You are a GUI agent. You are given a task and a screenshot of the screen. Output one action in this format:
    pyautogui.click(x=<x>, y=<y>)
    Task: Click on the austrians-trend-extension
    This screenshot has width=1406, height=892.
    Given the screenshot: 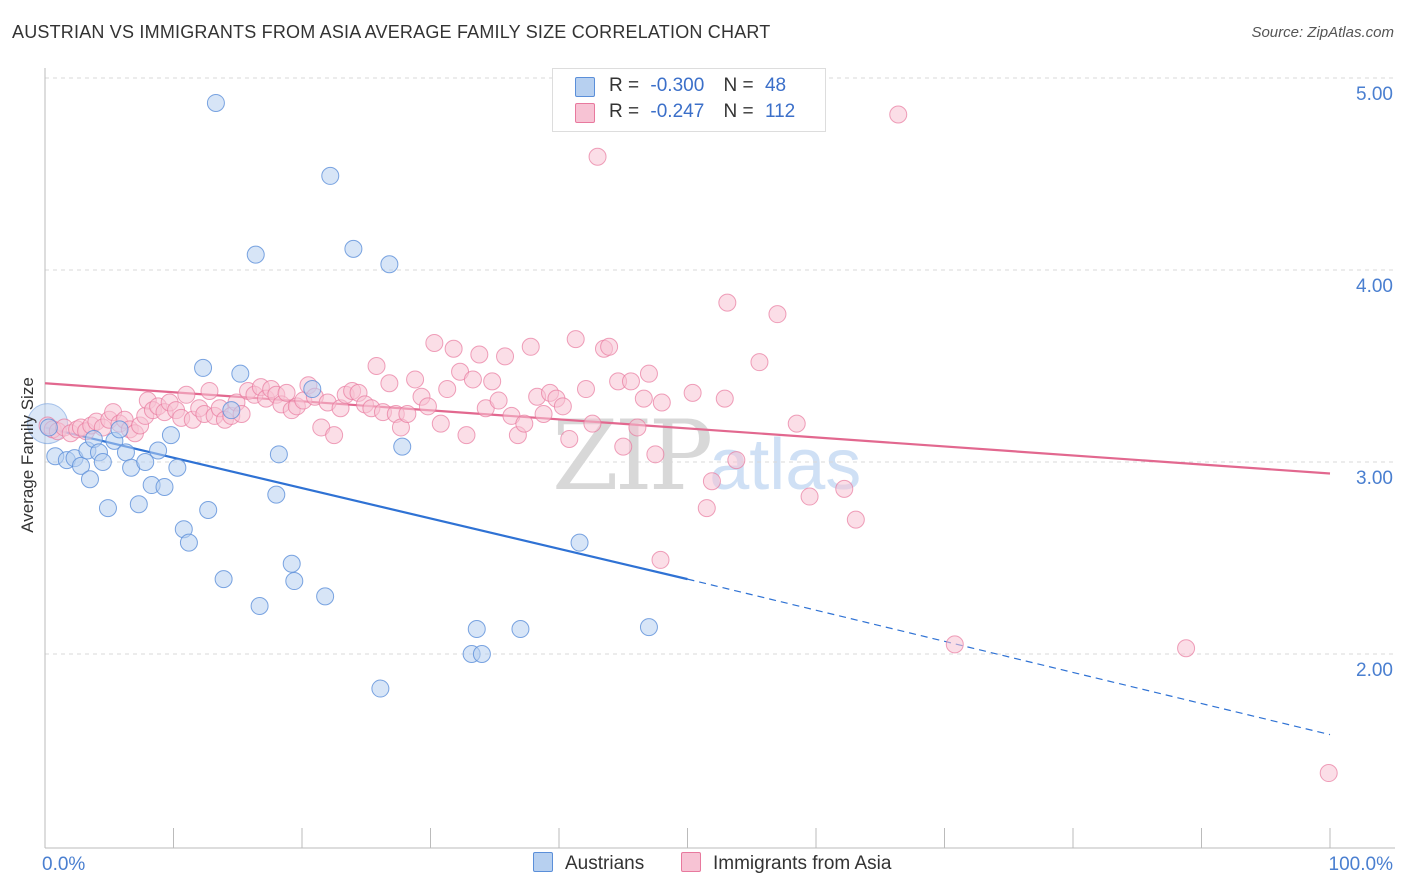 What is the action you would take?
    pyautogui.click(x=1009, y=657)
    